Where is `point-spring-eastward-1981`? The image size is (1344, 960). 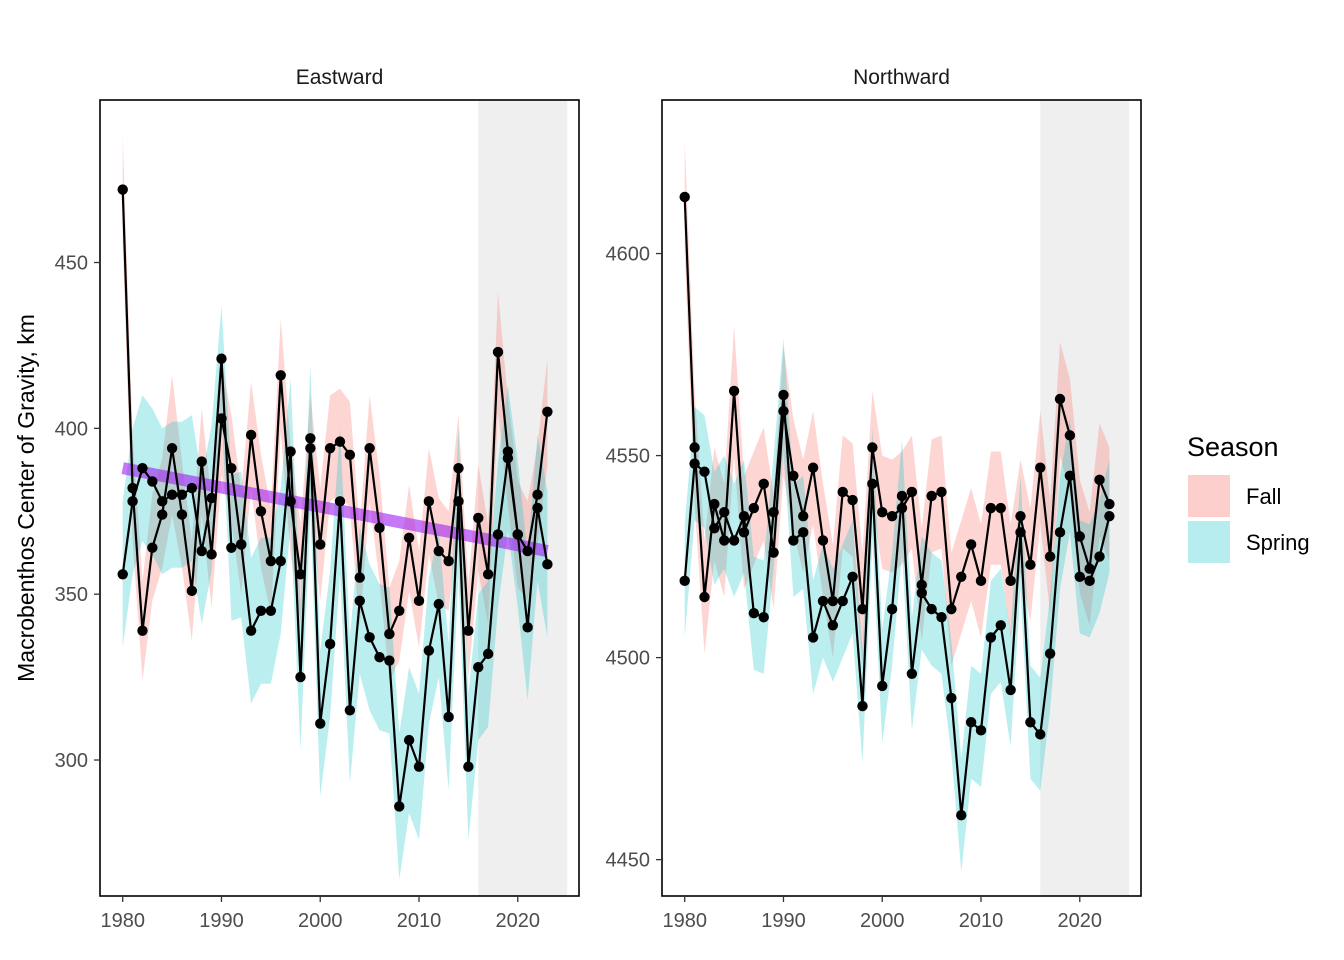 point-spring-eastward-1981 is located at coordinates (132, 501).